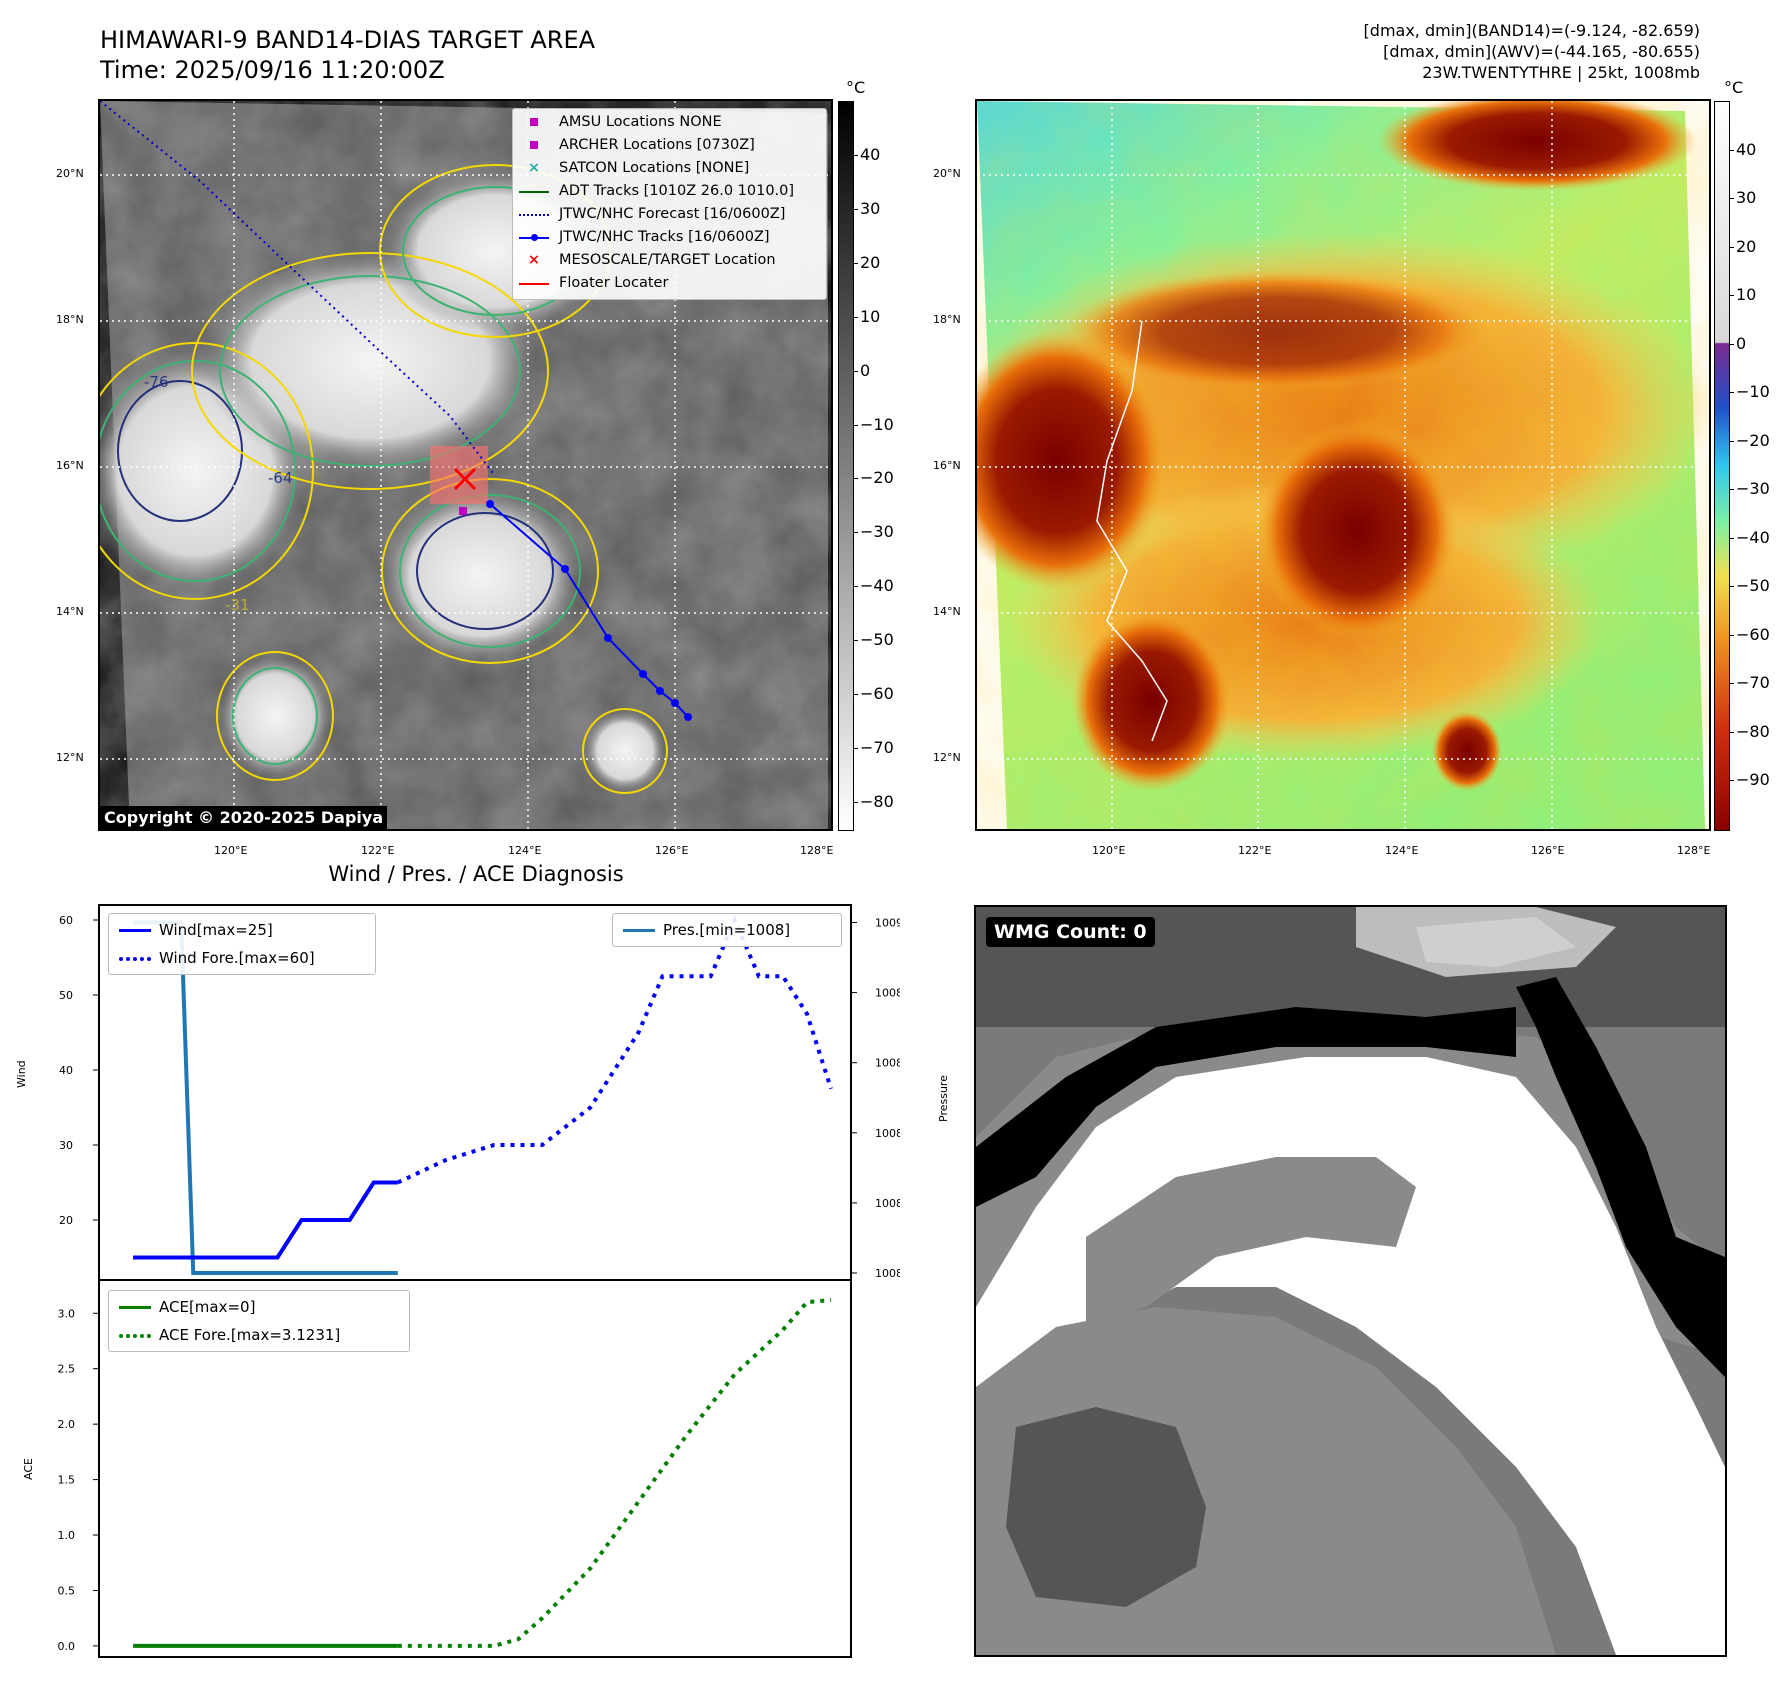 The width and height of the screenshot is (1792, 1690). What do you see at coordinates (67, 1535) in the screenshot?
I see `ace-tick-label: 1.0` at bounding box center [67, 1535].